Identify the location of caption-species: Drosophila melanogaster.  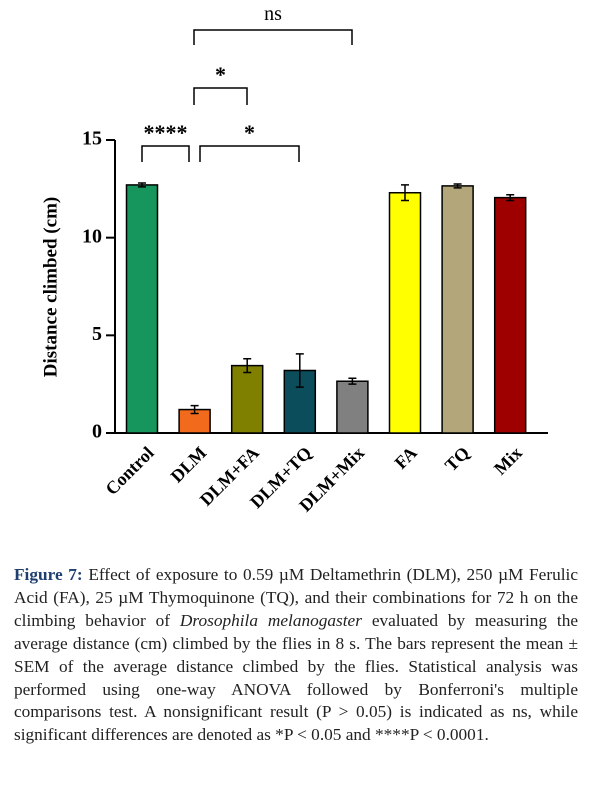
(270, 620).